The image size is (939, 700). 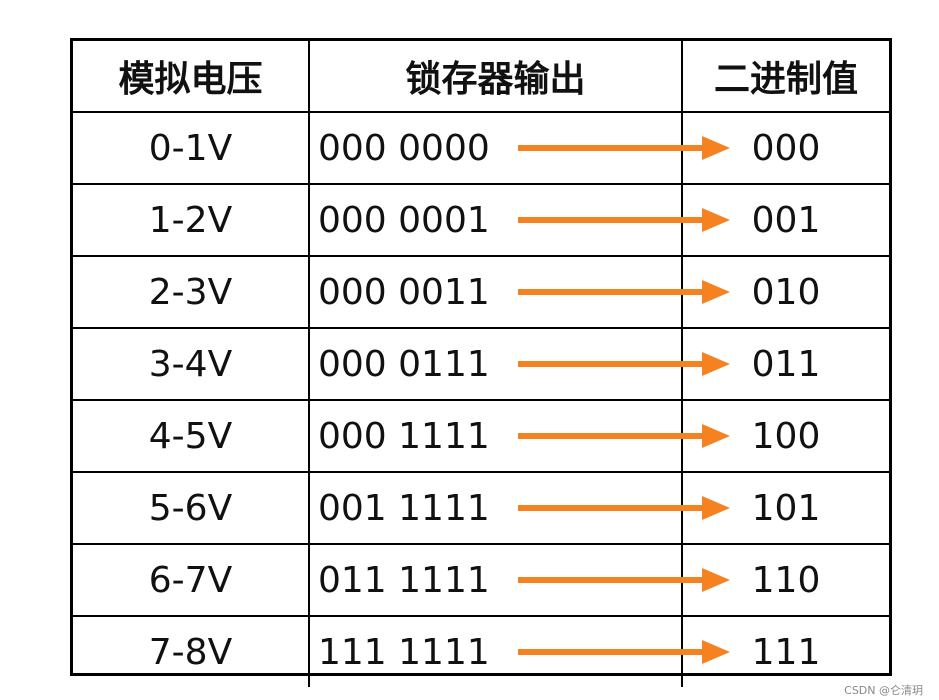 What do you see at coordinates (191, 508) in the screenshot?
I see `voltage-cell: 5-6V` at bounding box center [191, 508].